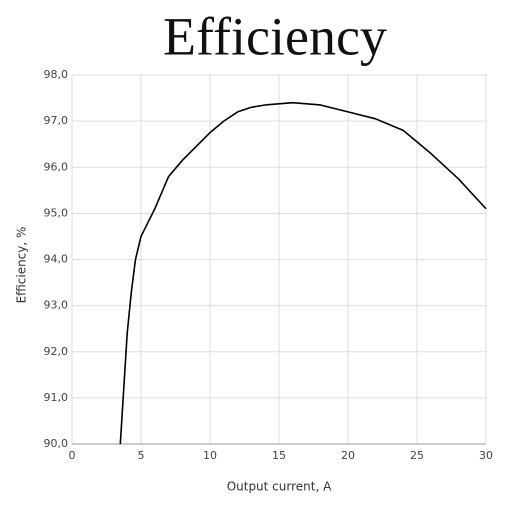 Image resolution: width=520 pixels, height=509 pixels. I want to click on x-axis-title: Output current, A, so click(279, 487).